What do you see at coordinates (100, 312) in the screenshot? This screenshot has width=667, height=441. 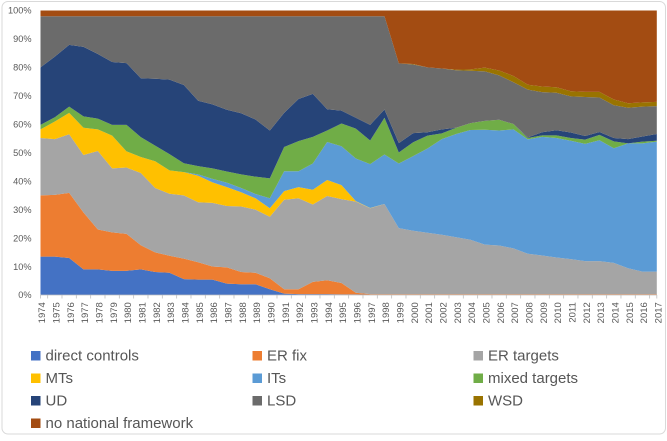 I see `svg-text: 1978` at bounding box center [100, 312].